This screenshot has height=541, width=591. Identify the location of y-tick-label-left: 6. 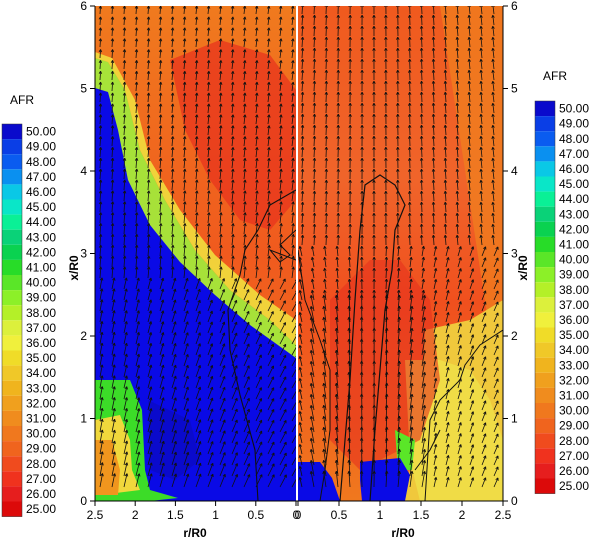
(83, 6).